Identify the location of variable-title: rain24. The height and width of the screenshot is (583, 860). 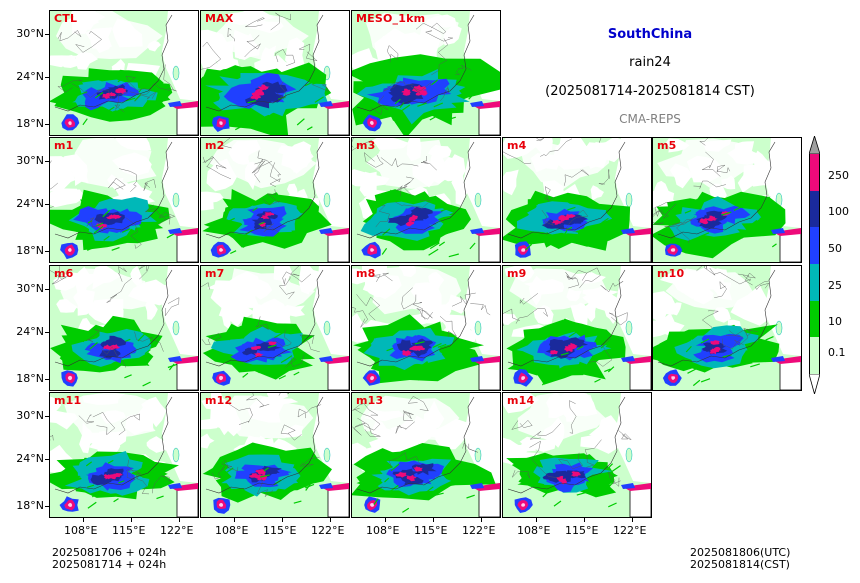
(650, 62).